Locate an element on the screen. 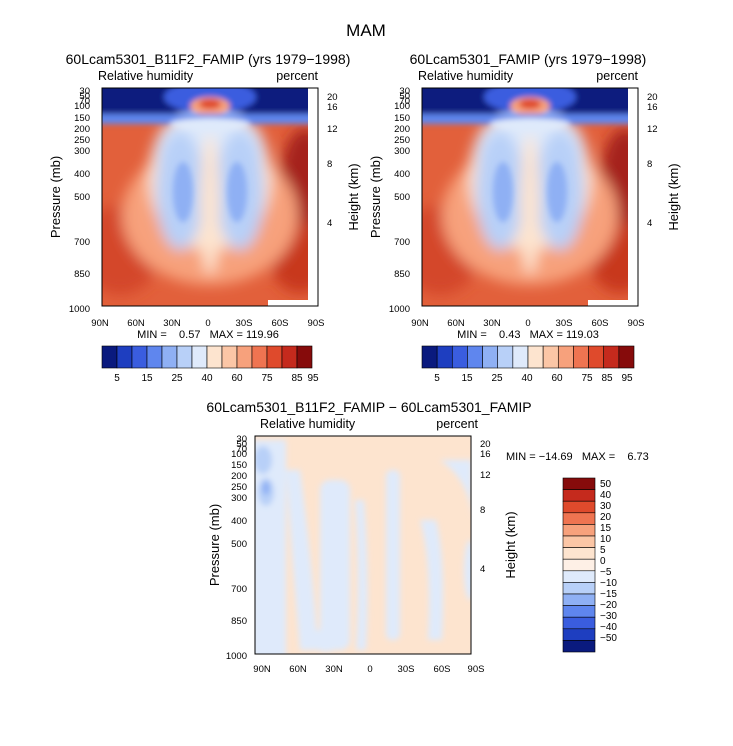 The width and height of the screenshot is (733, 746). colorbar-label: −5 is located at coordinates (606, 572).